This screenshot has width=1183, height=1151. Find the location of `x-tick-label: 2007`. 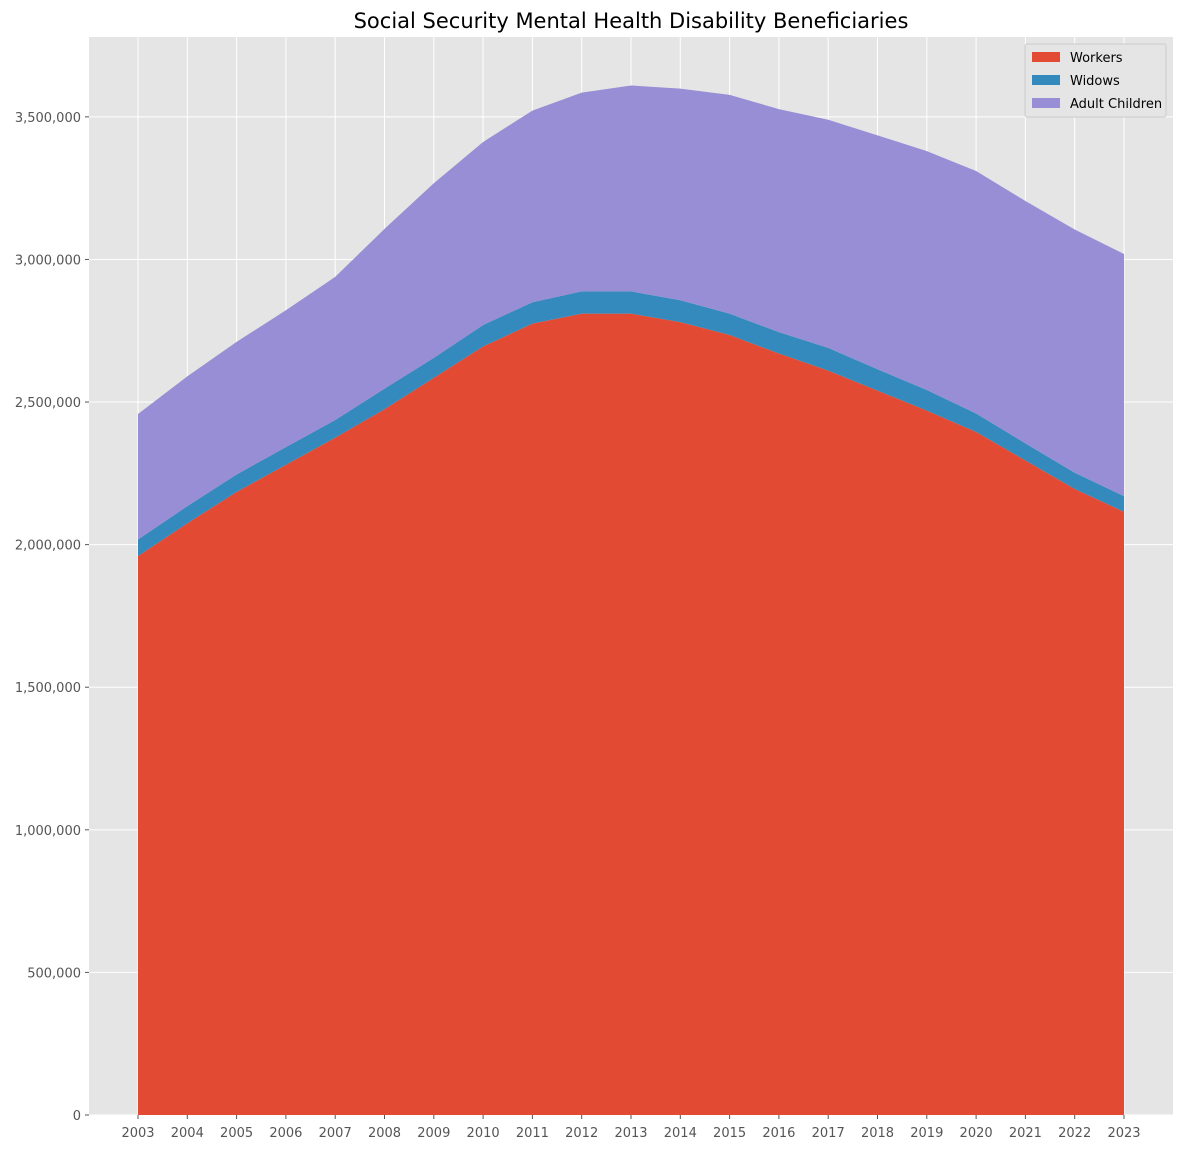

x-tick-label: 2007 is located at coordinates (335, 1133).